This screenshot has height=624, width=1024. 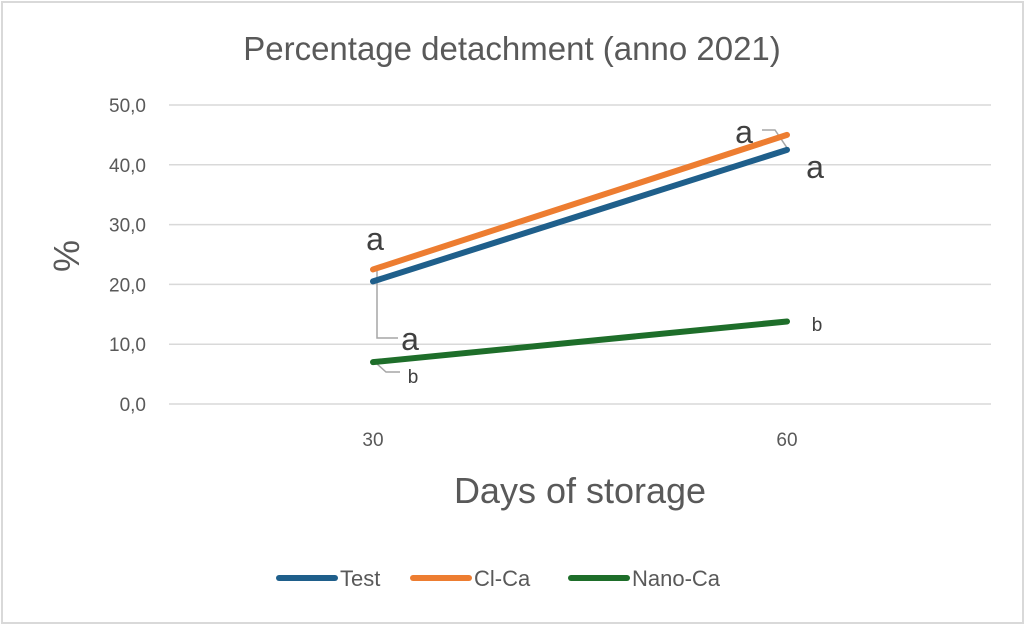 I want to click on legend: Test Cl-Ca Nano-Ca, so click(x=498, y=578).